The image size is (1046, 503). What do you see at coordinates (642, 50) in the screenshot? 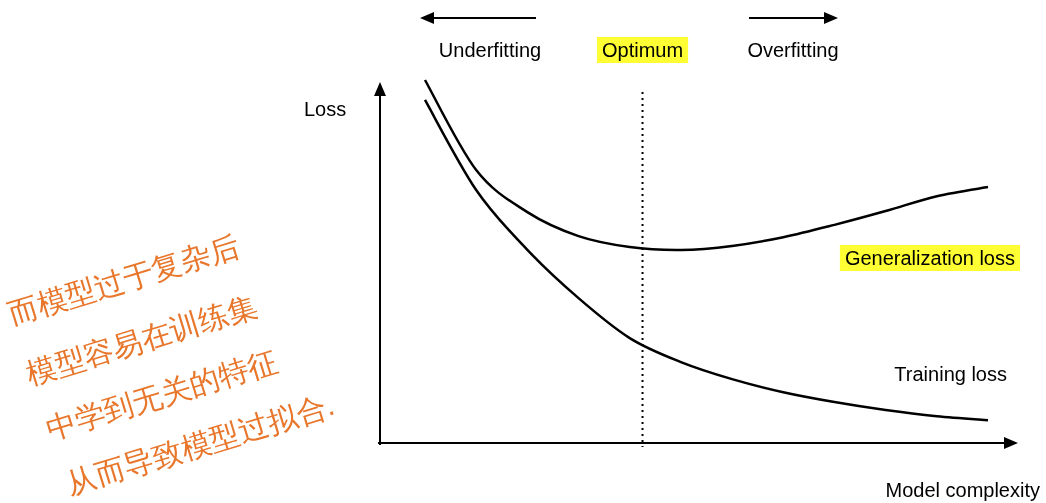
I see `text: Optimum` at bounding box center [642, 50].